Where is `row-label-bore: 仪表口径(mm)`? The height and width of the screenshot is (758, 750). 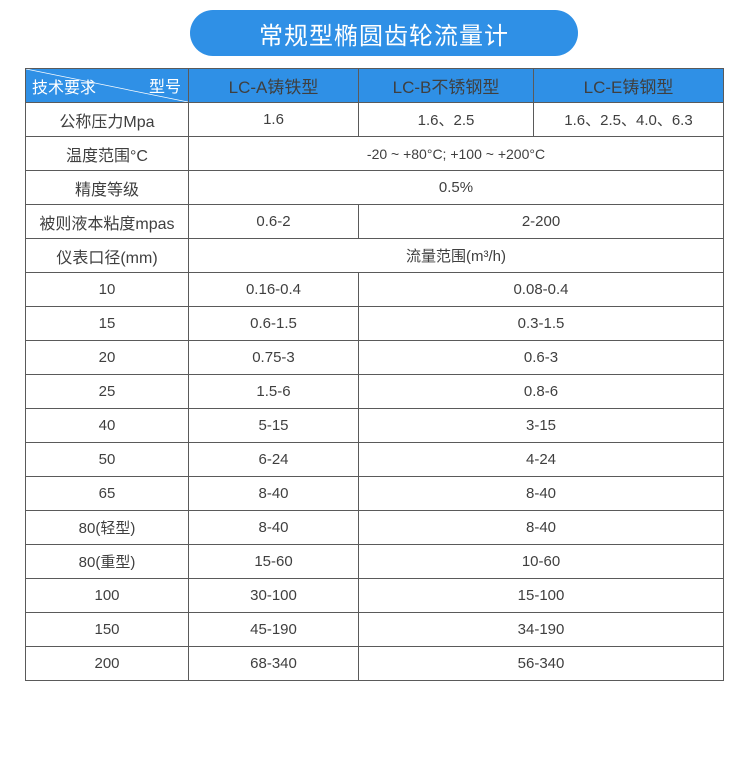 row-label-bore: 仪表口径(mm) is located at coordinates (107, 255).